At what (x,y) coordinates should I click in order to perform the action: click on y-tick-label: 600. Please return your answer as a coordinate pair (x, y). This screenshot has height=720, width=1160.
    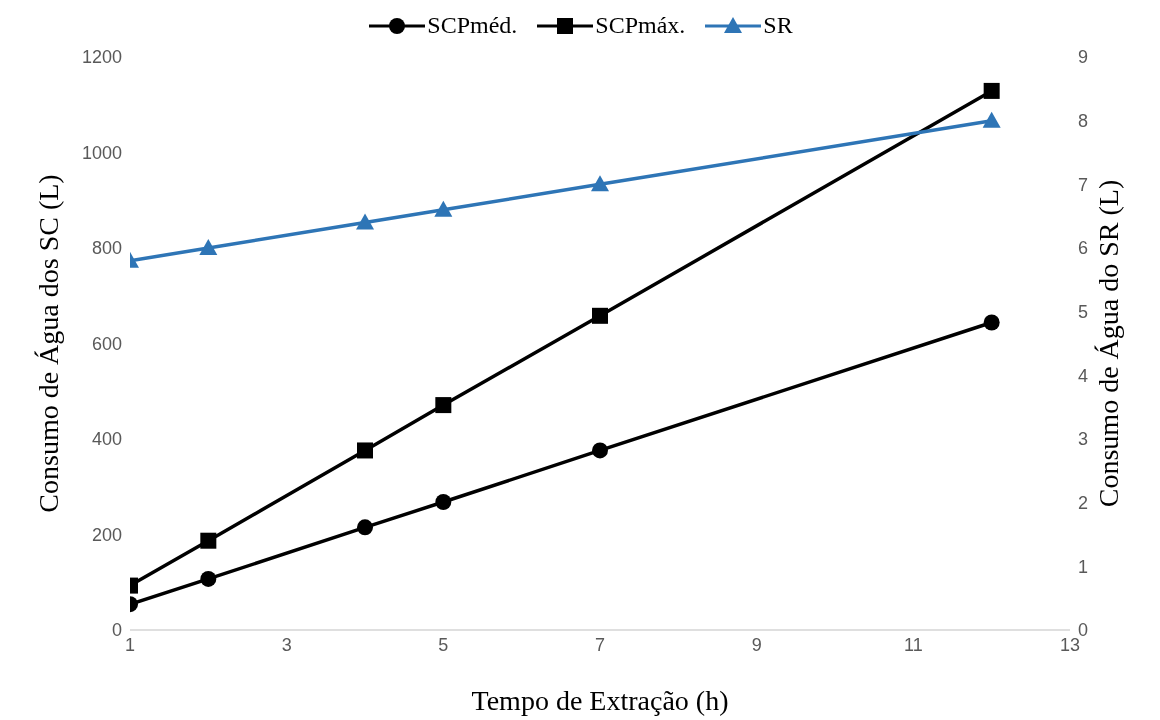
    Looking at the image, I should click on (106, 343).